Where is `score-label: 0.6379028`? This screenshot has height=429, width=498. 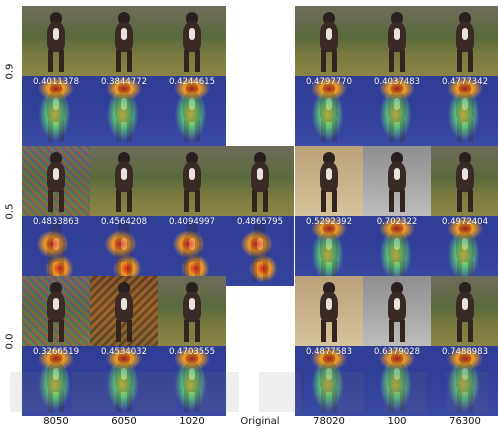 score-label: 0.6379028 is located at coordinates (397, 352).